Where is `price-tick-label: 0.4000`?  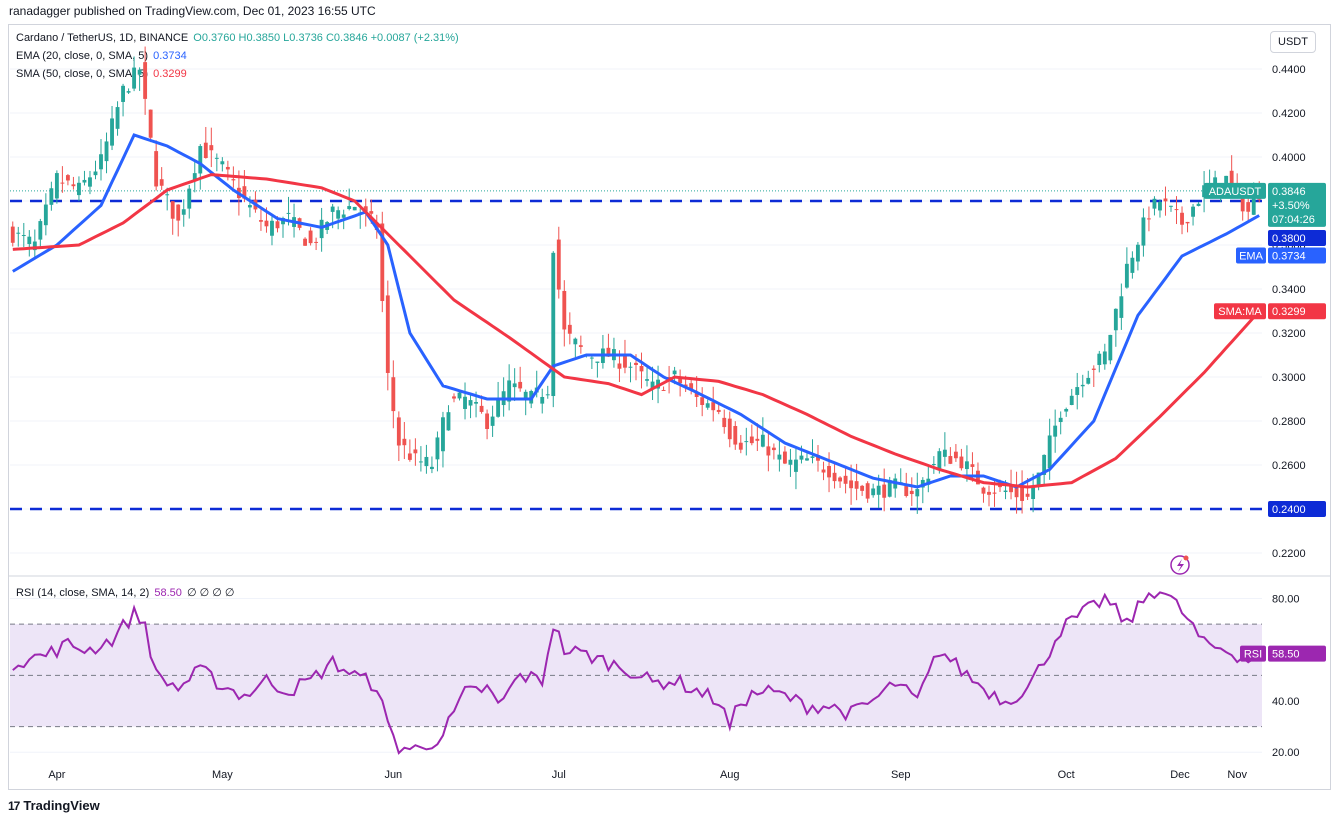
price-tick-label: 0.4000 is located at coordinates (1289, 158).